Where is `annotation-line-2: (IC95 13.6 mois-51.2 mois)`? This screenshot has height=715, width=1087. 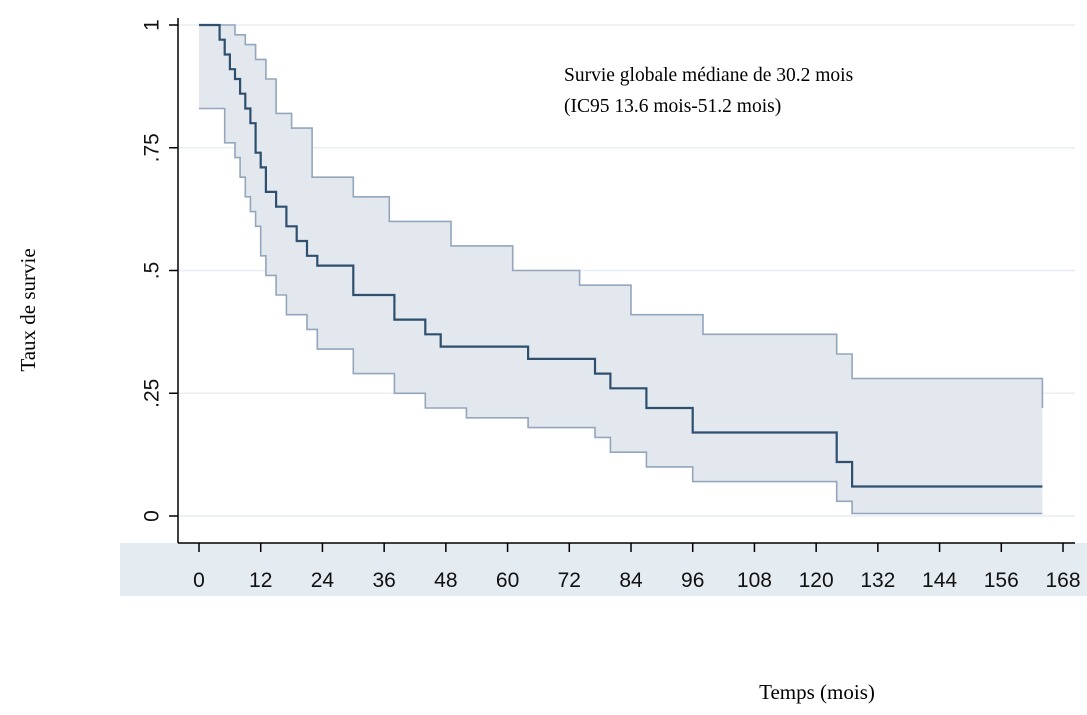
annotation-line-2: (IC95 13.6 mois-51.2 mois) is located at coordinates (672, 106).